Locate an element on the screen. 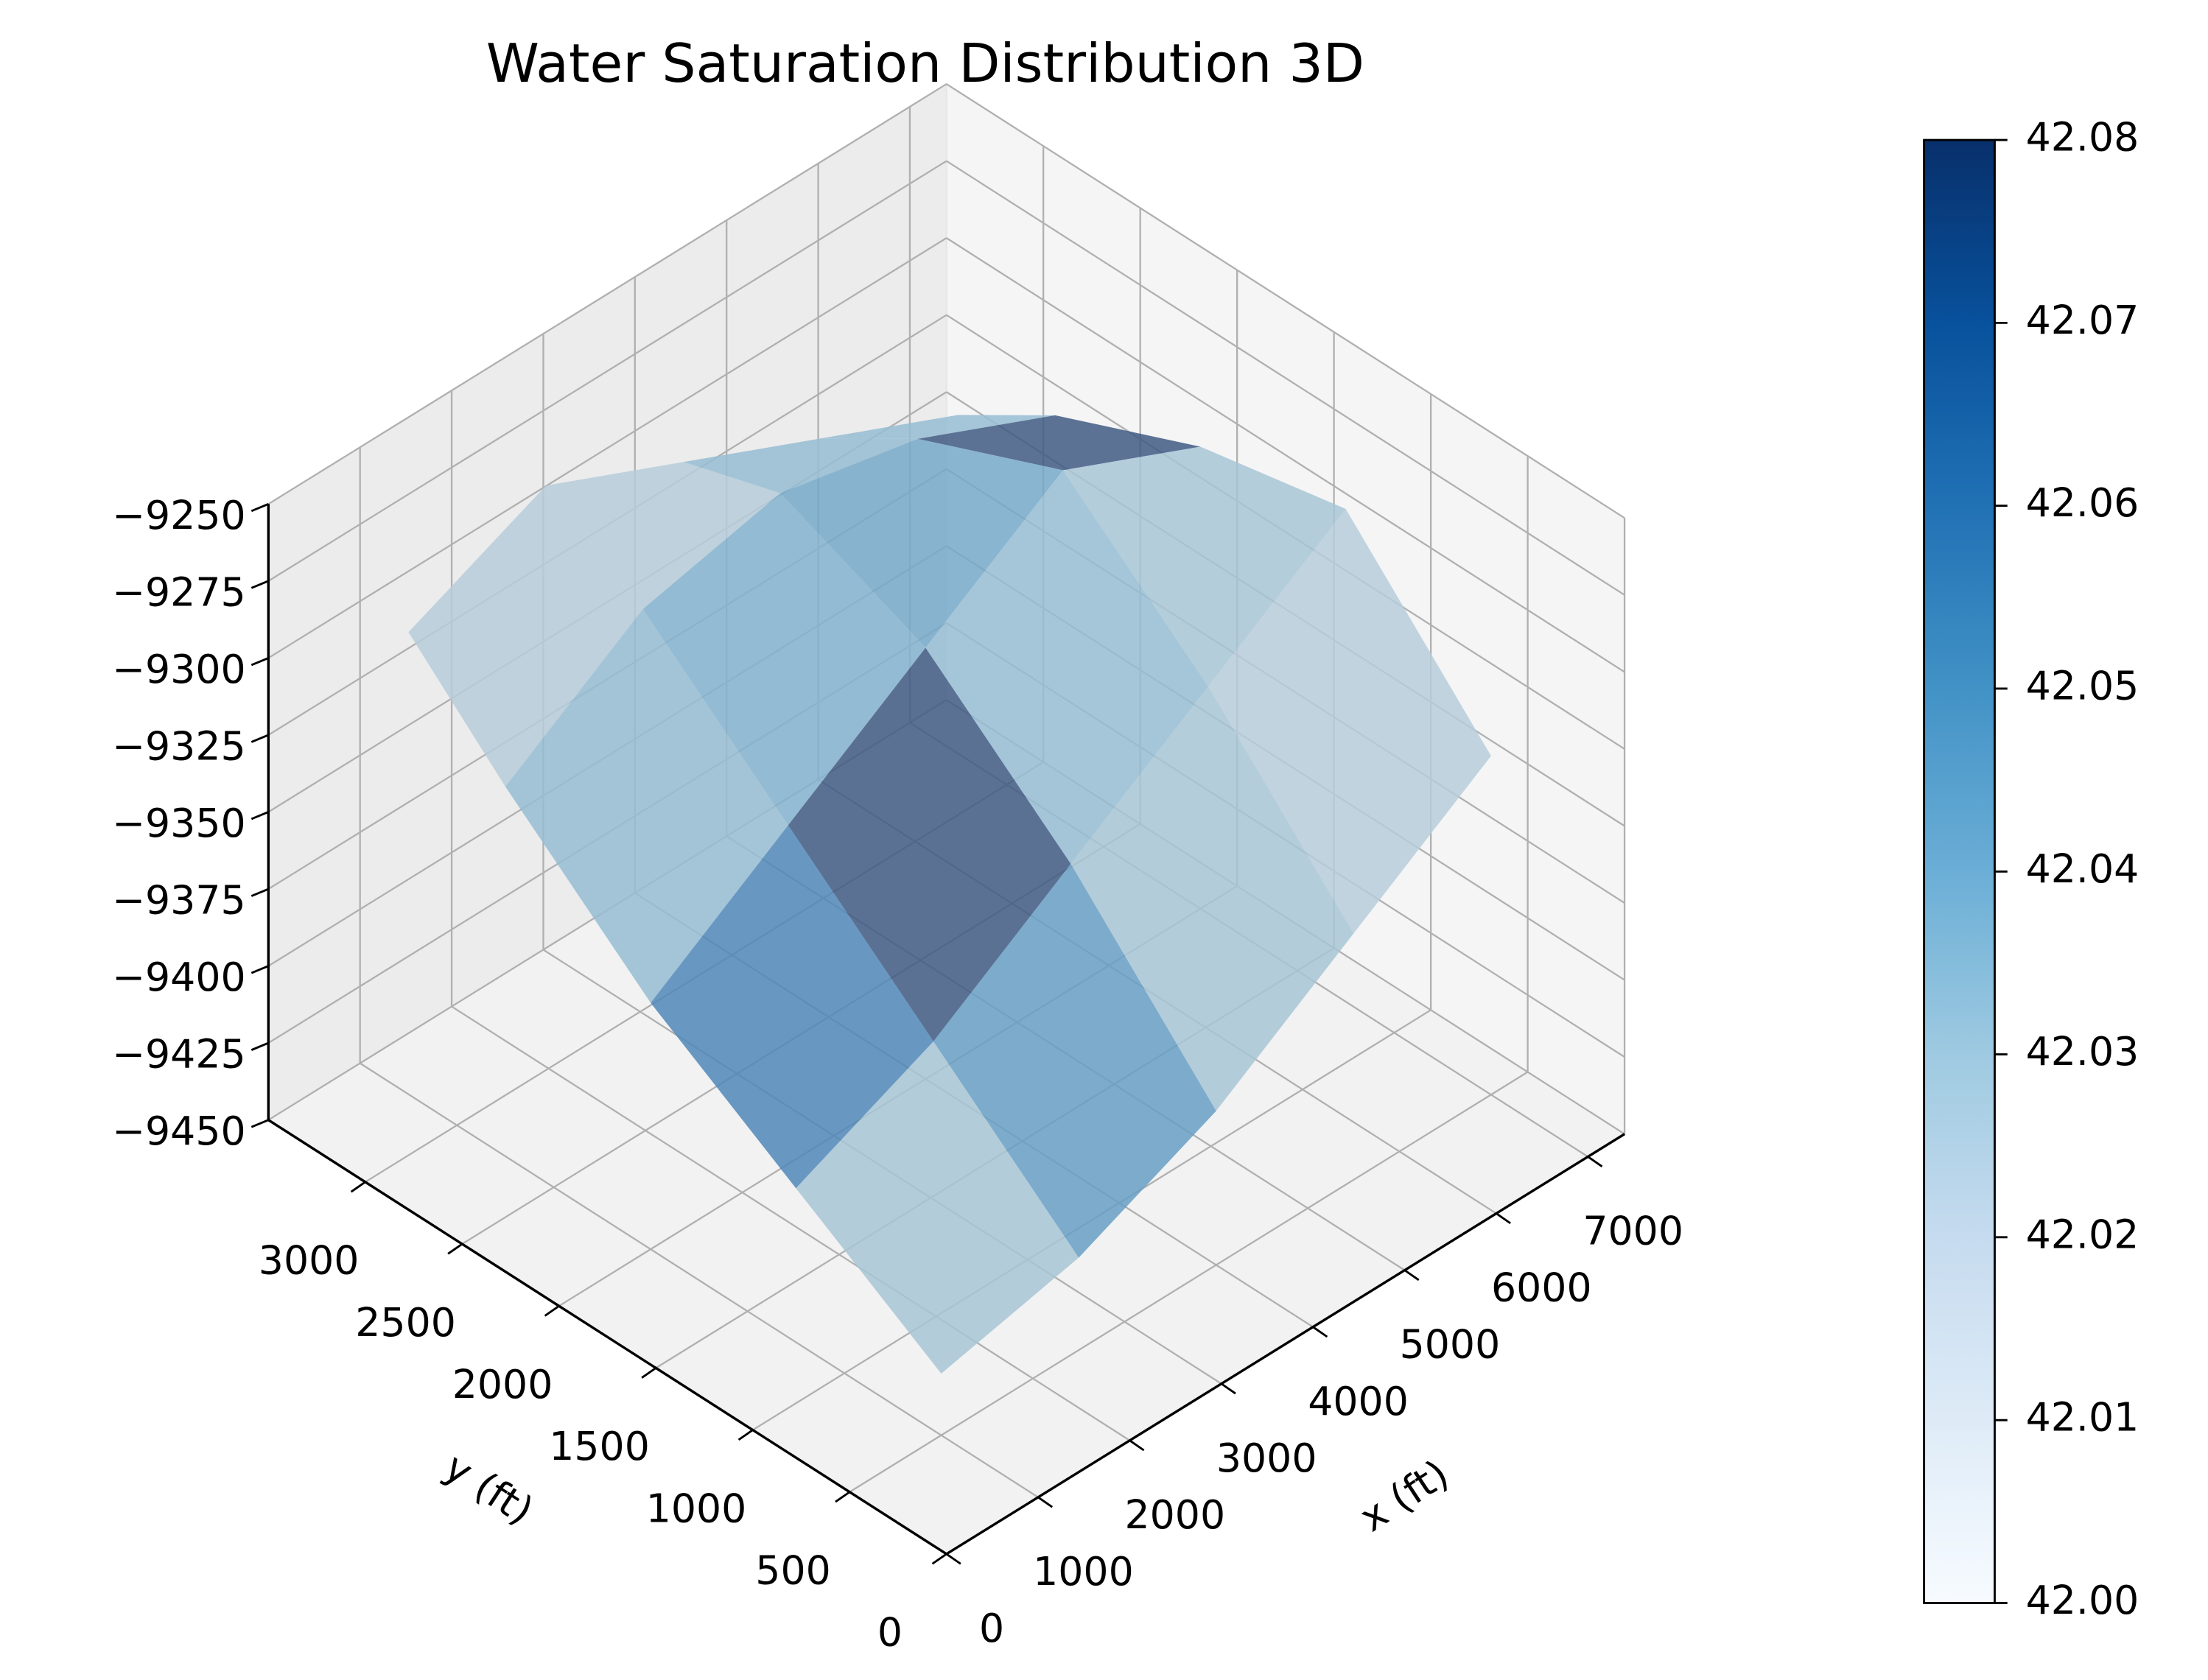 This screenshot has width=2208, height=1680. x-tick-label: 0 is located at coordinates (991, 1628).